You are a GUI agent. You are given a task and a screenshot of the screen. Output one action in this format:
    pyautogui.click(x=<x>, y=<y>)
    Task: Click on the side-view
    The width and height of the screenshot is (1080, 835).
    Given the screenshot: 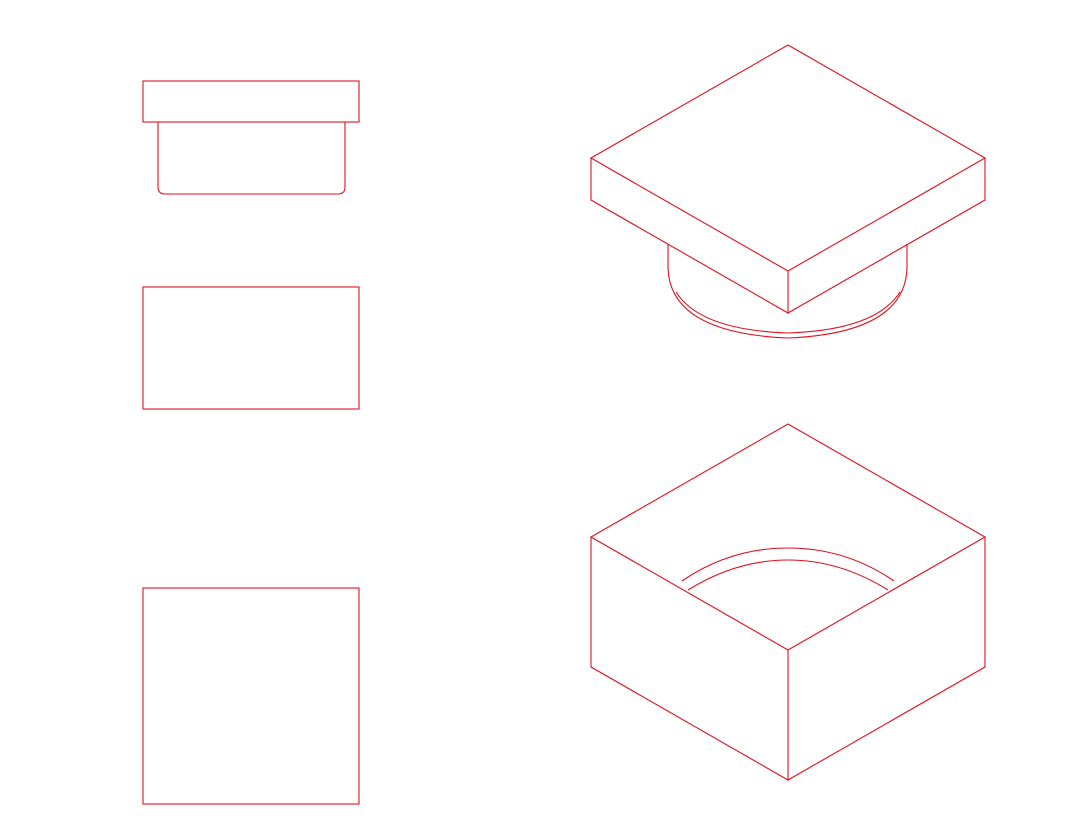 What is the action you would take?
    pyautogui.click(x=251, y=348)
    